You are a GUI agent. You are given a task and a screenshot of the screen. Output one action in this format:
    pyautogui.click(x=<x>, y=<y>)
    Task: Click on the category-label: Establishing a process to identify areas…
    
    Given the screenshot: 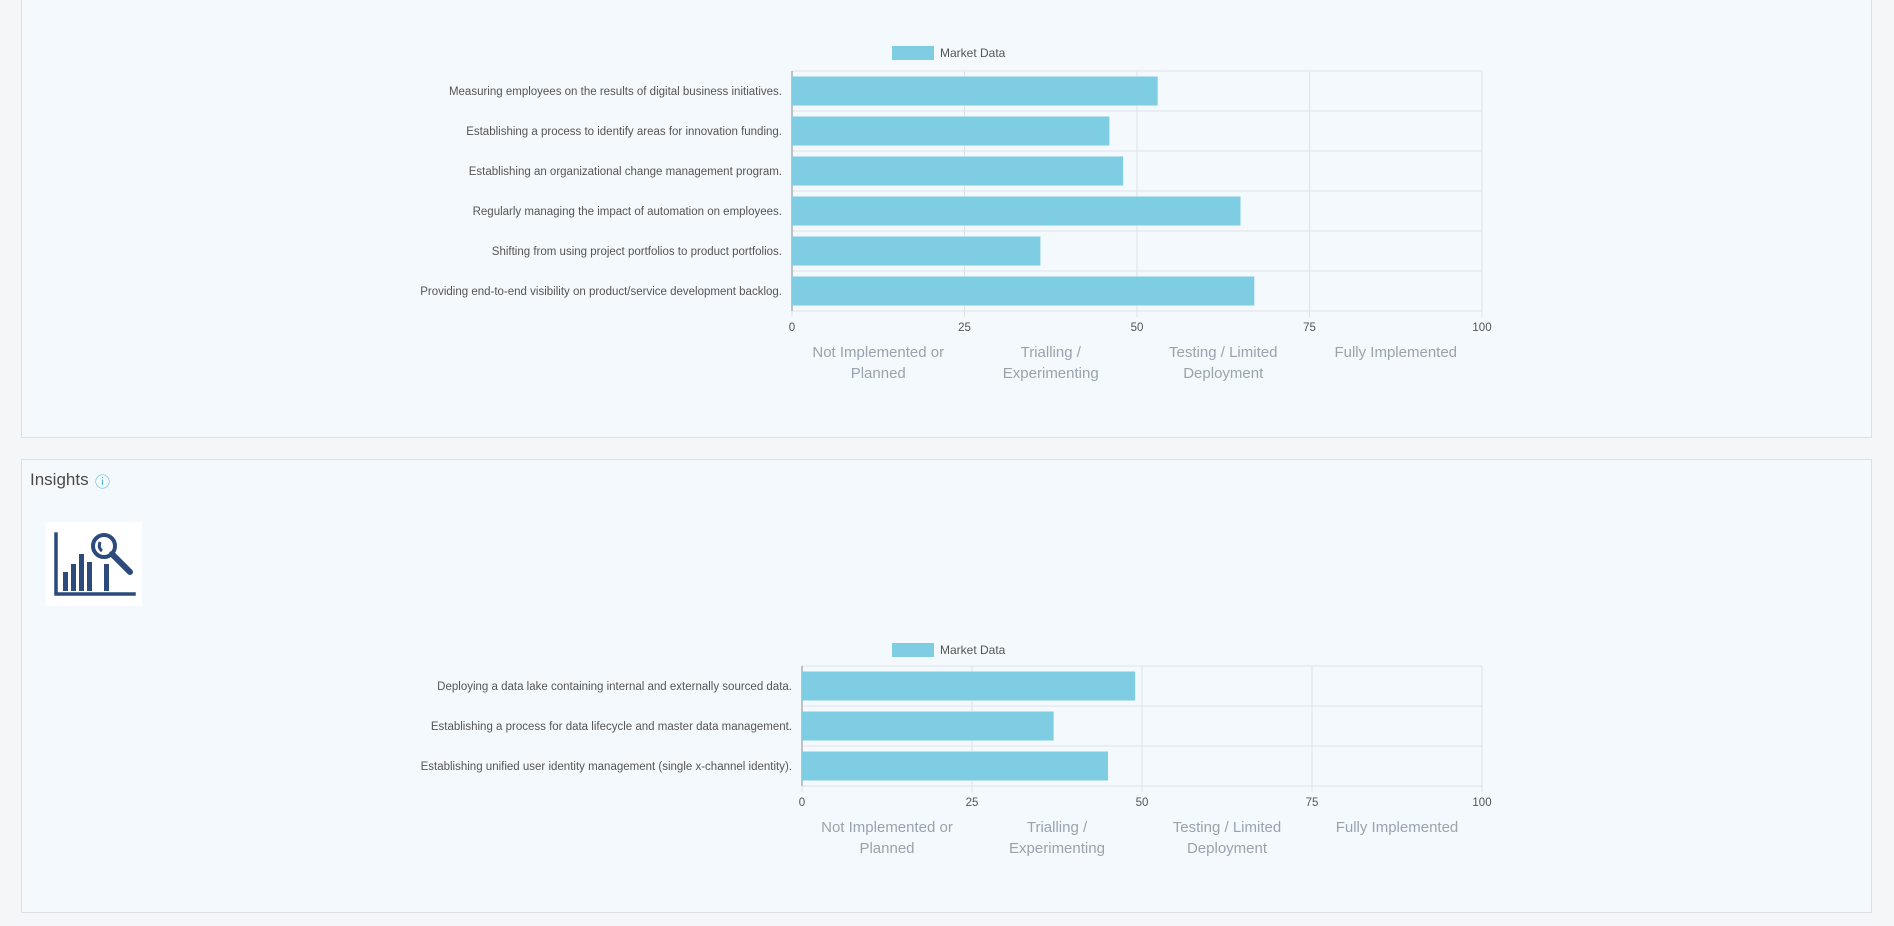 What is the action you would take?
    pyautogui.click(x=624, y=132)
    